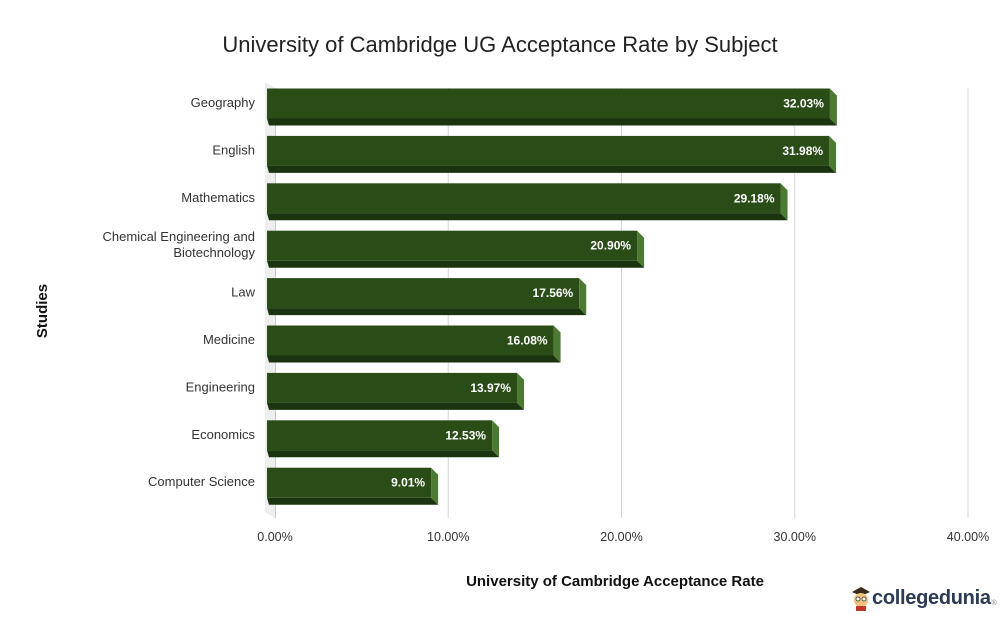 The width and height of the screenshot is (1000, 618). I want to click on category-label: Geography, so click(223, 102).